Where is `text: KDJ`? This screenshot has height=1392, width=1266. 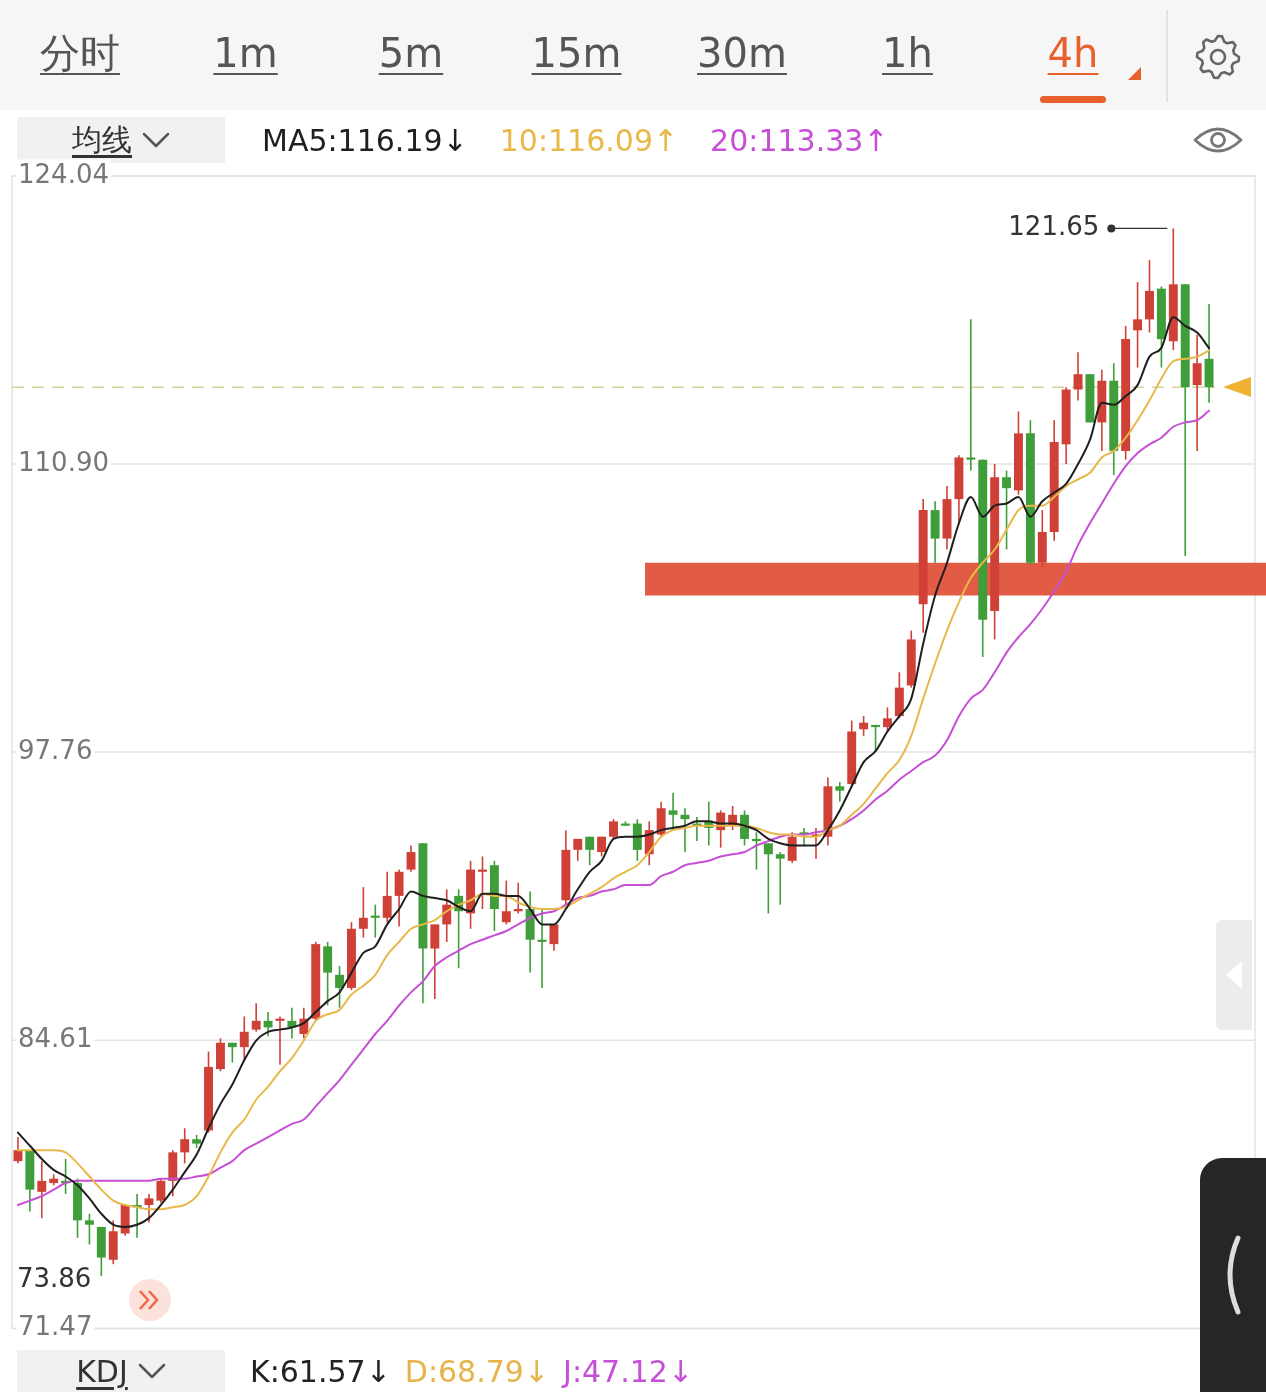 text: KDJ is located at coordinates (102, 1371).